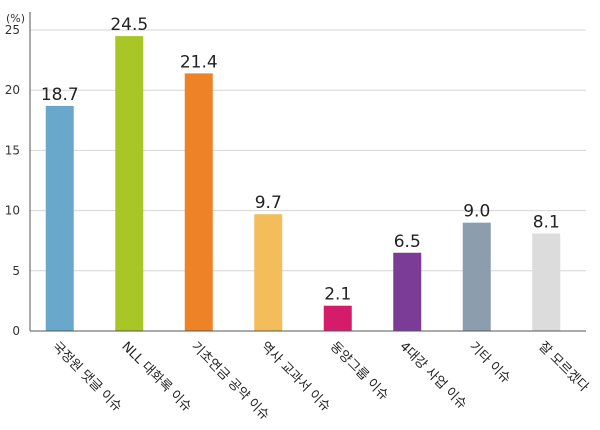  Describe the element at coordinates (295, 377) in the screenshot. I see `x-tick-label: 역사 교과서 이슈` at that location.